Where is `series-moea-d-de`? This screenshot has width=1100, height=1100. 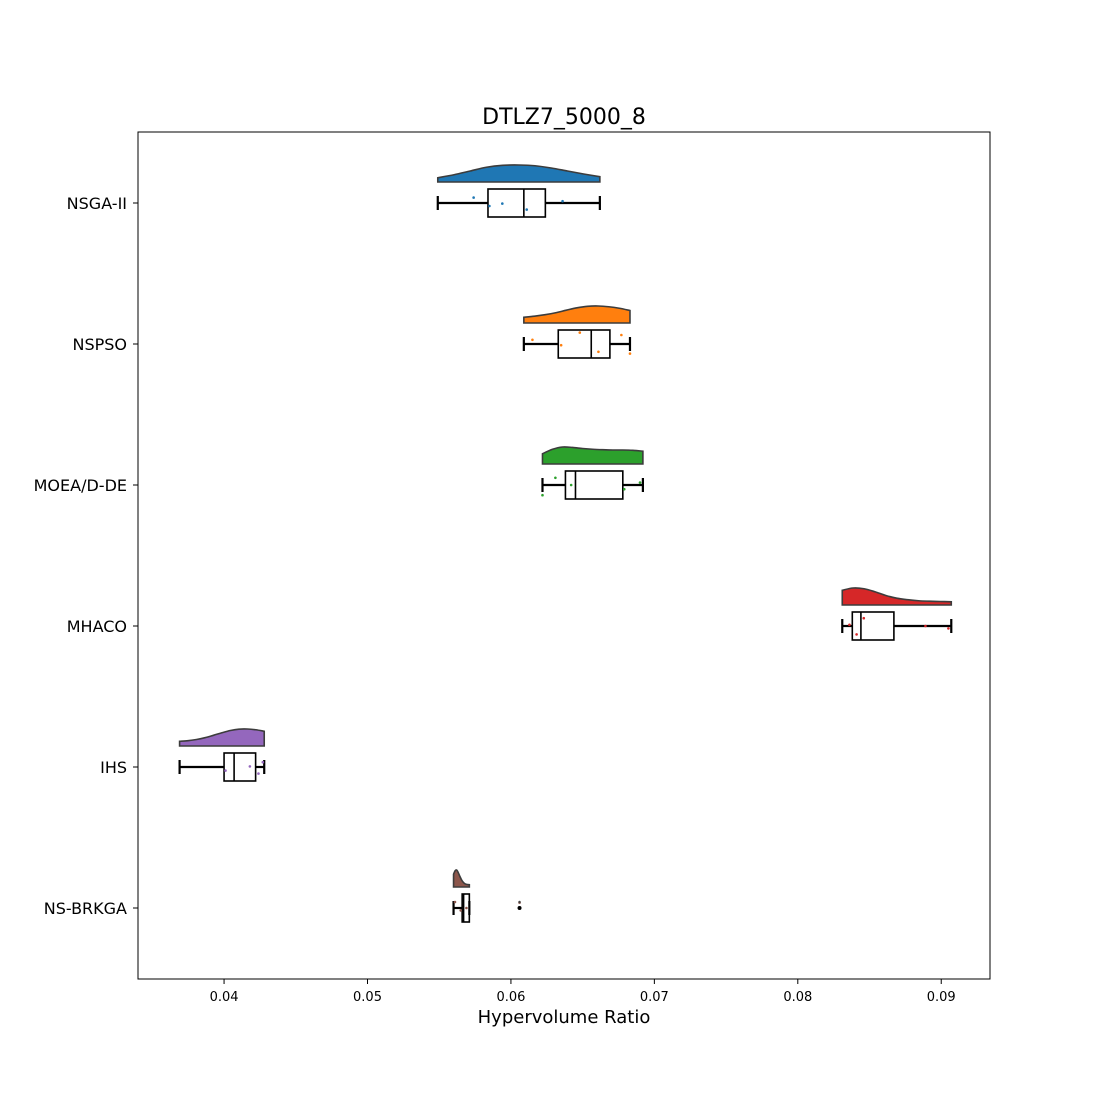 series-moea-d-de is located at coordinates (592, 473).